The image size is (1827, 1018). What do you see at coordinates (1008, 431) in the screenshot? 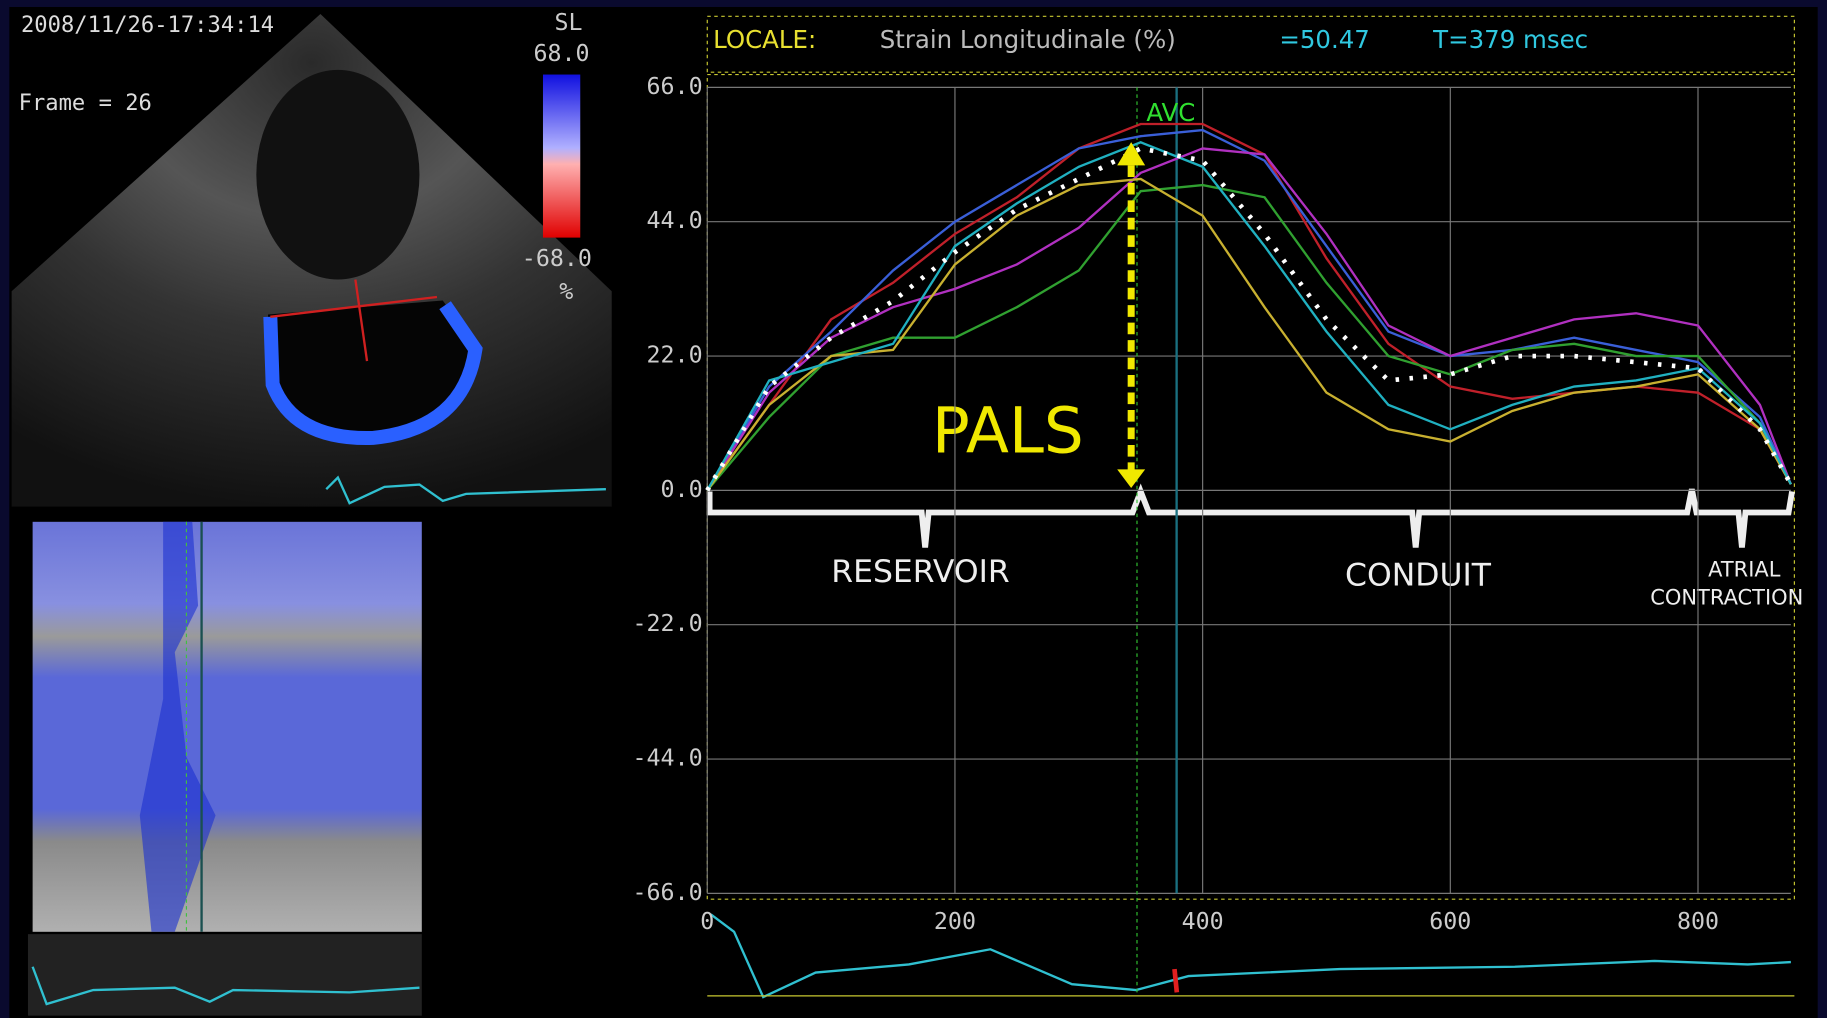
I see `pals-label: PALS` at bounding box center [1008, 431].